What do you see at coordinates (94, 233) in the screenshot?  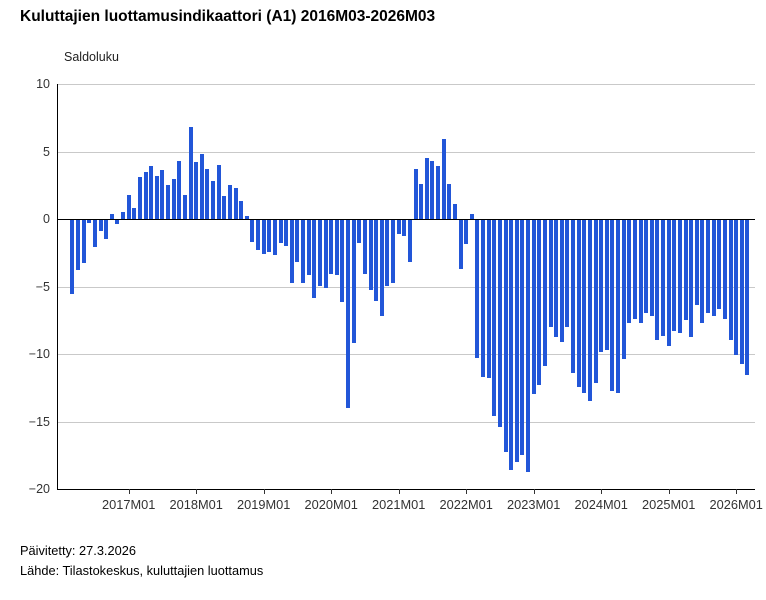 I see `bar-2016M07` at bounding box center [94, 233].